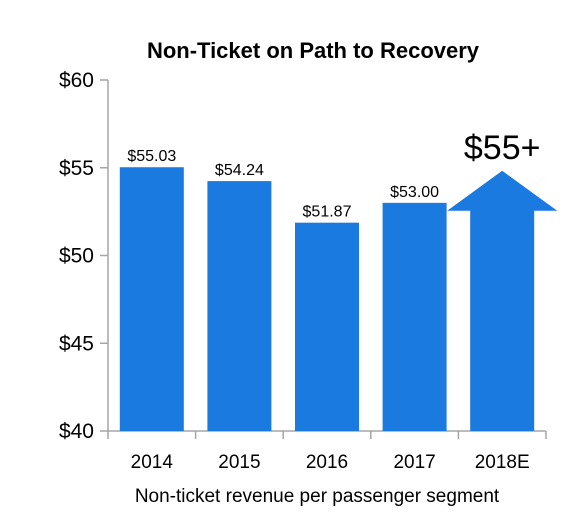 The width and height of the screenshot is (584, 529). Describe the element at coordinates (76, 256) in the screenshot. I see `y-tick-label: $50` at that location.